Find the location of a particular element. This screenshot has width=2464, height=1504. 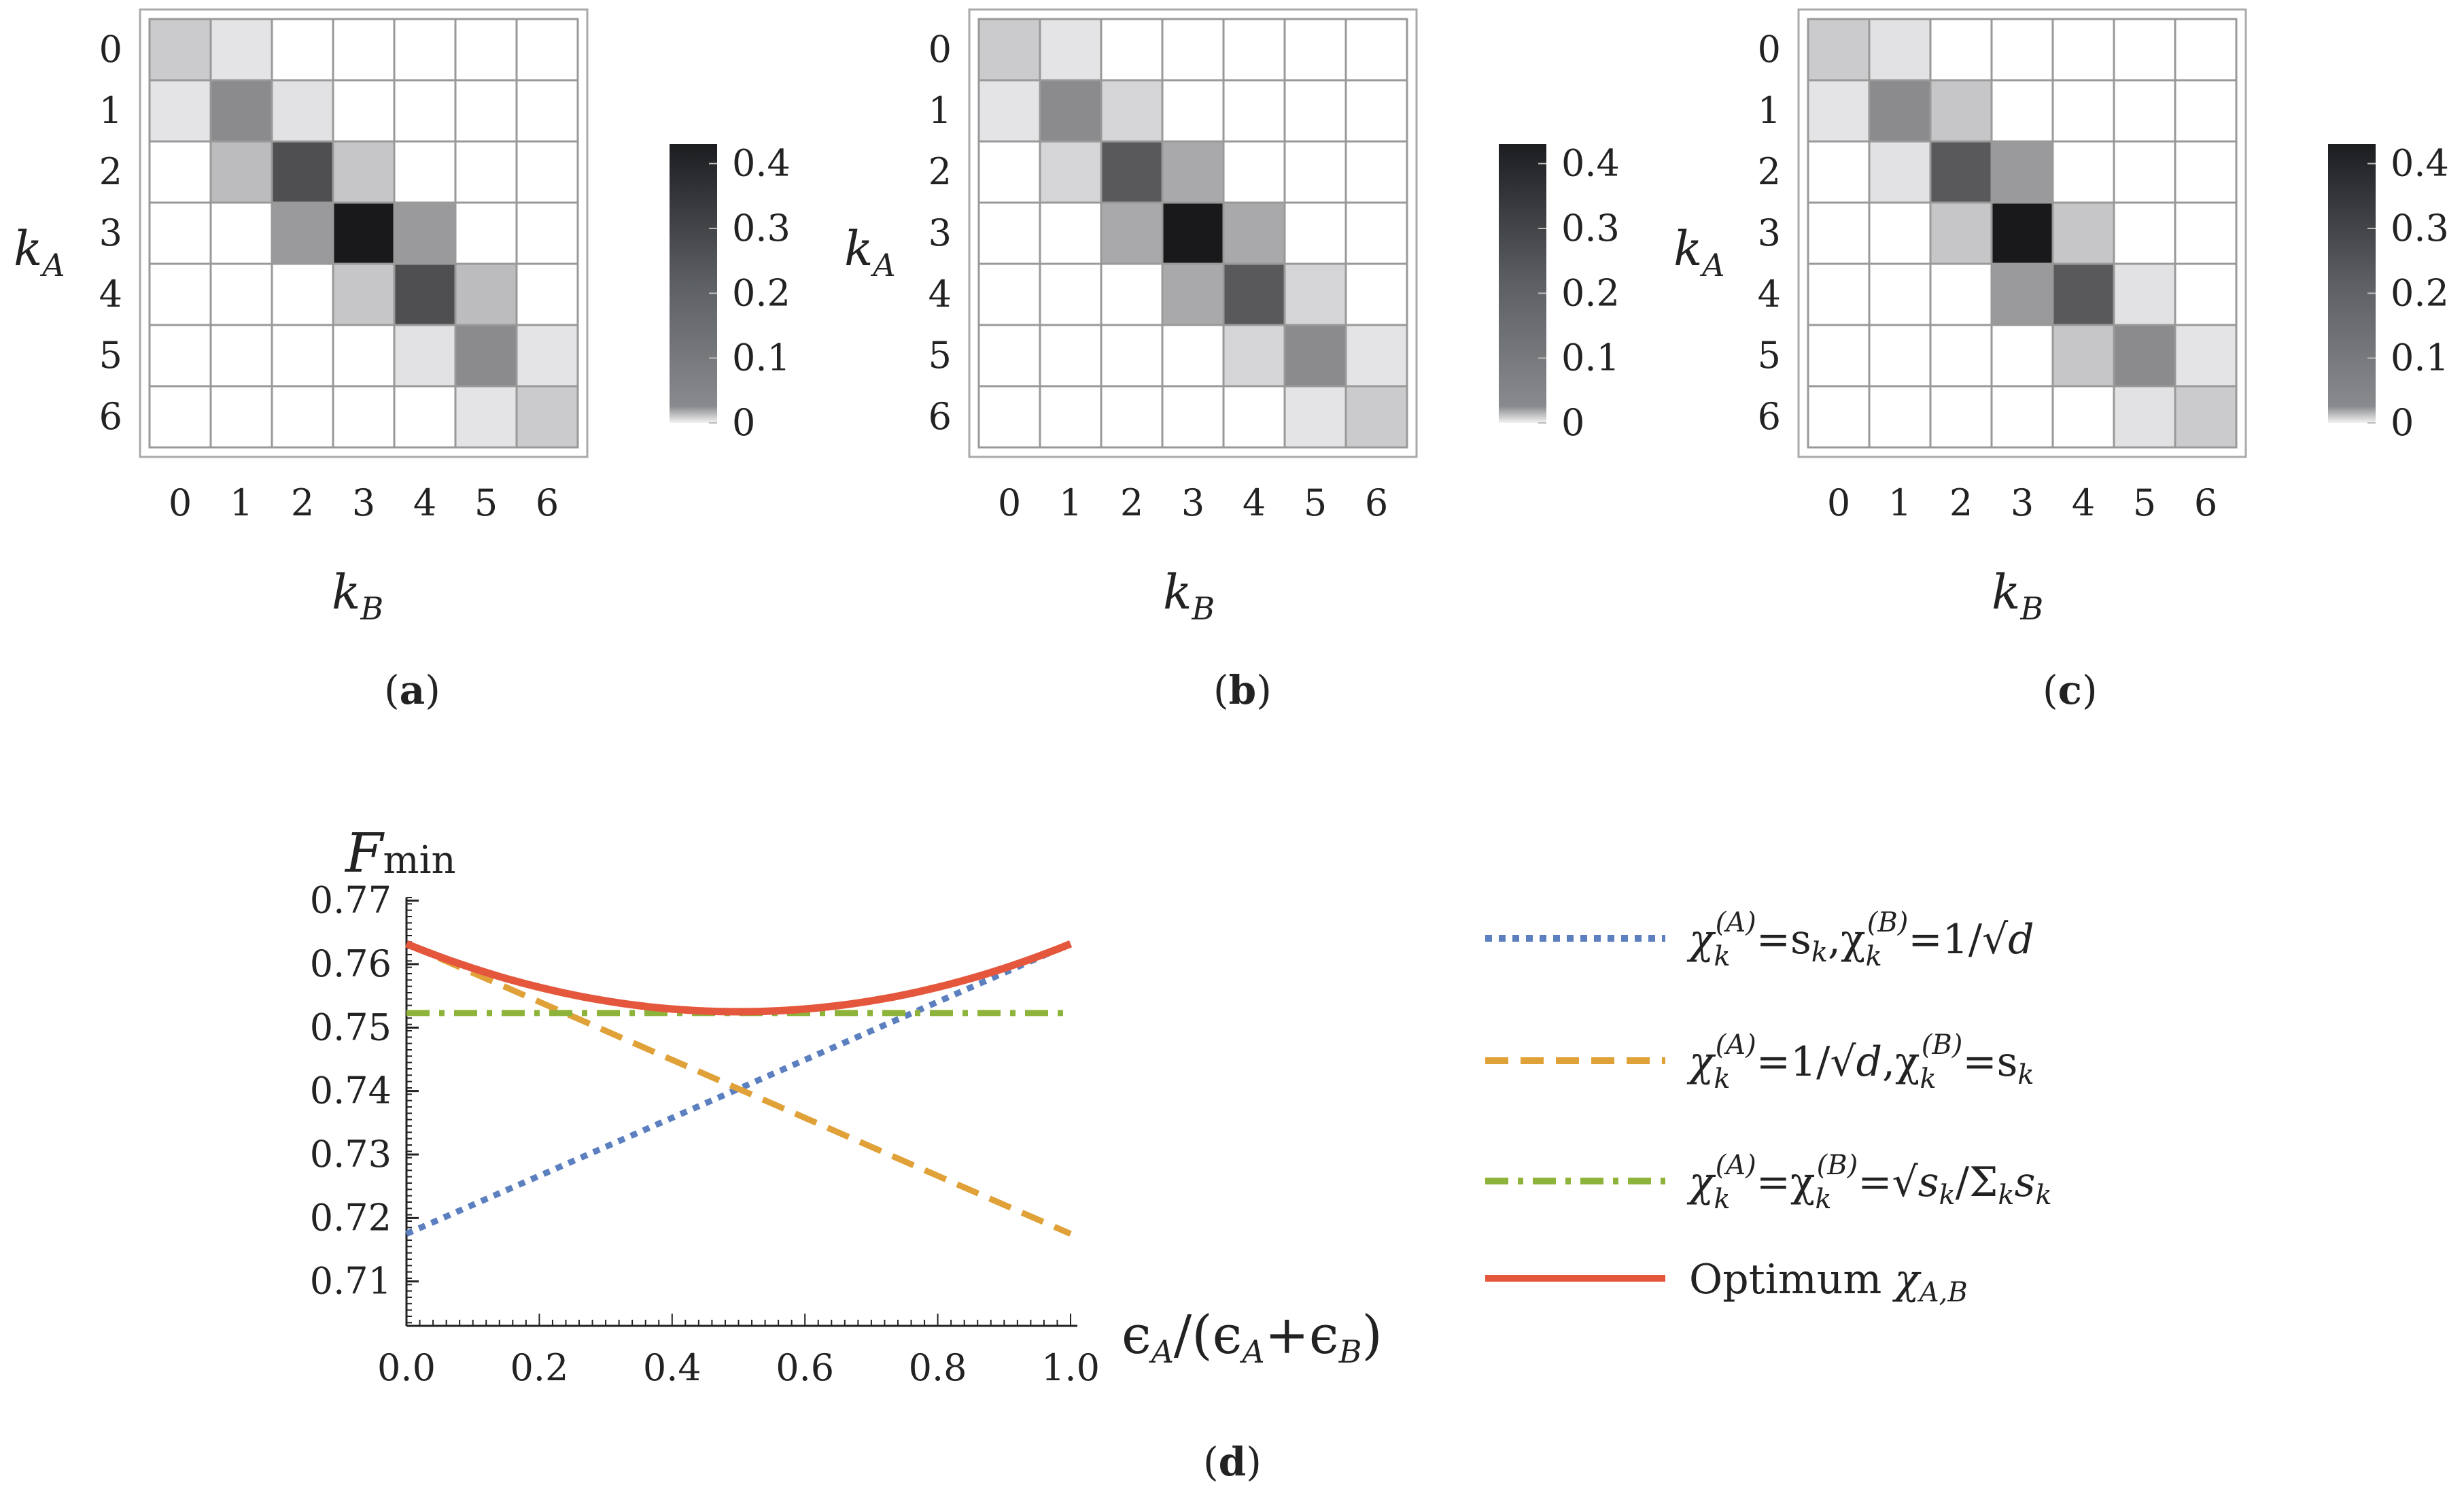

y-tick-label: 0.75 is located at coordinates (351, 1027).